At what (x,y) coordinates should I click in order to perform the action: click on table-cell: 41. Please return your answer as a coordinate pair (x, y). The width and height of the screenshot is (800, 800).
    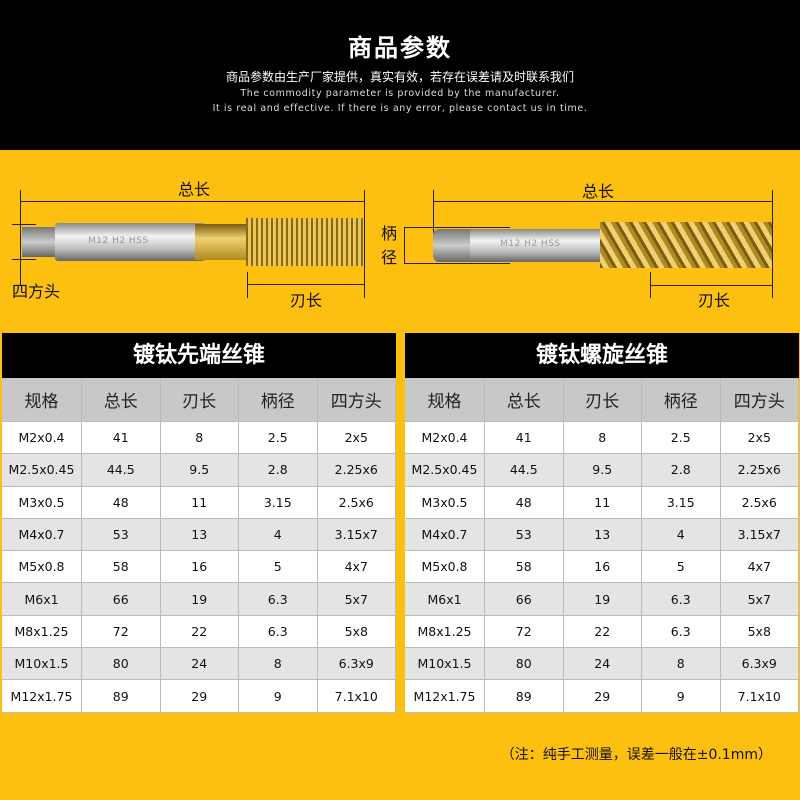
    Looking at the image, I should click on (524, 438).